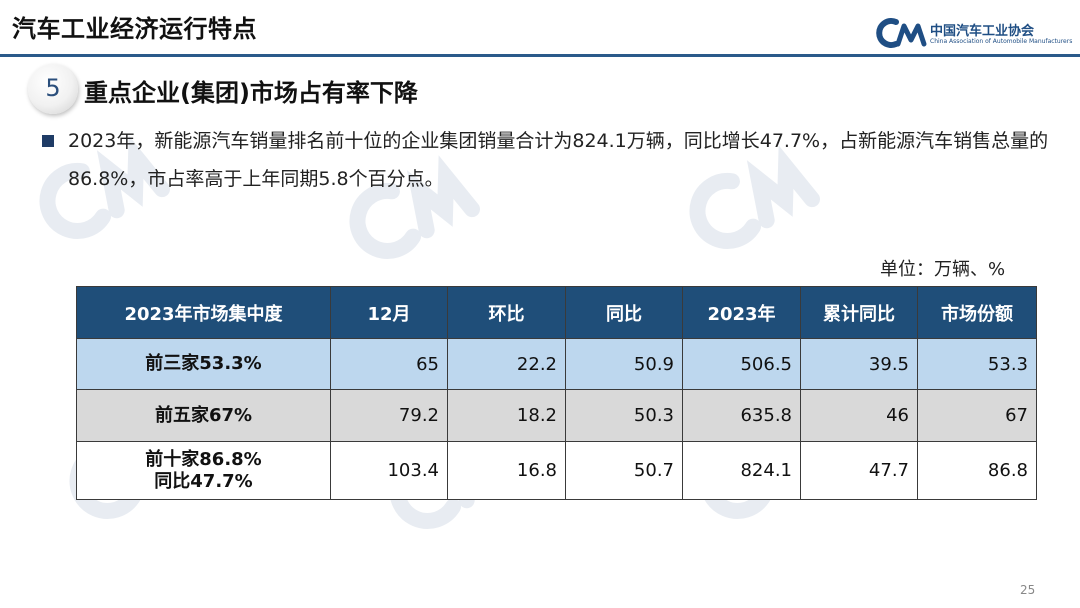  Describe the element at coordinates (624, 364) in the screenshot. I see `table-cell: 50.9` at that location.